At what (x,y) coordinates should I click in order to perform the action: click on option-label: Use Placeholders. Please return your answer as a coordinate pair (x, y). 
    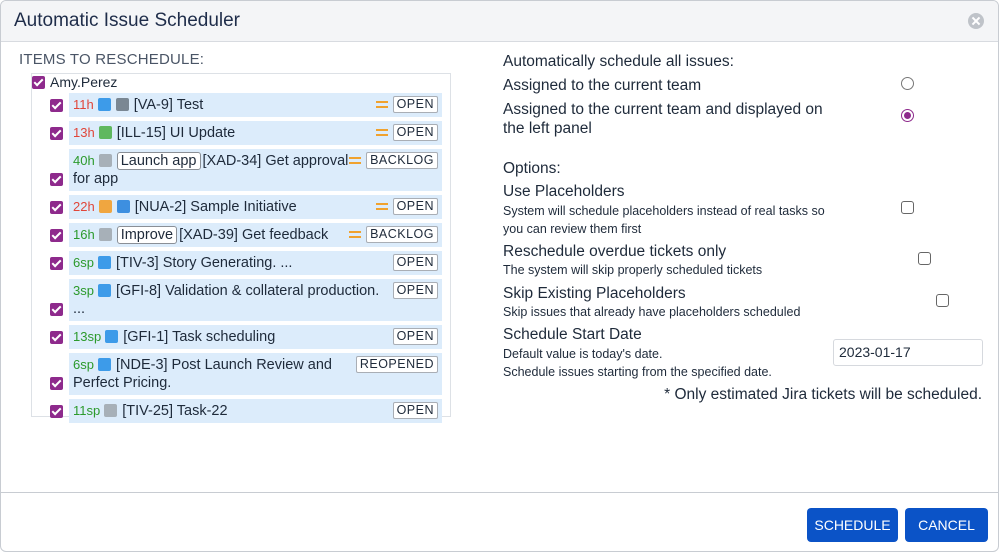
    Looking at the image, I should click on (564, 191).